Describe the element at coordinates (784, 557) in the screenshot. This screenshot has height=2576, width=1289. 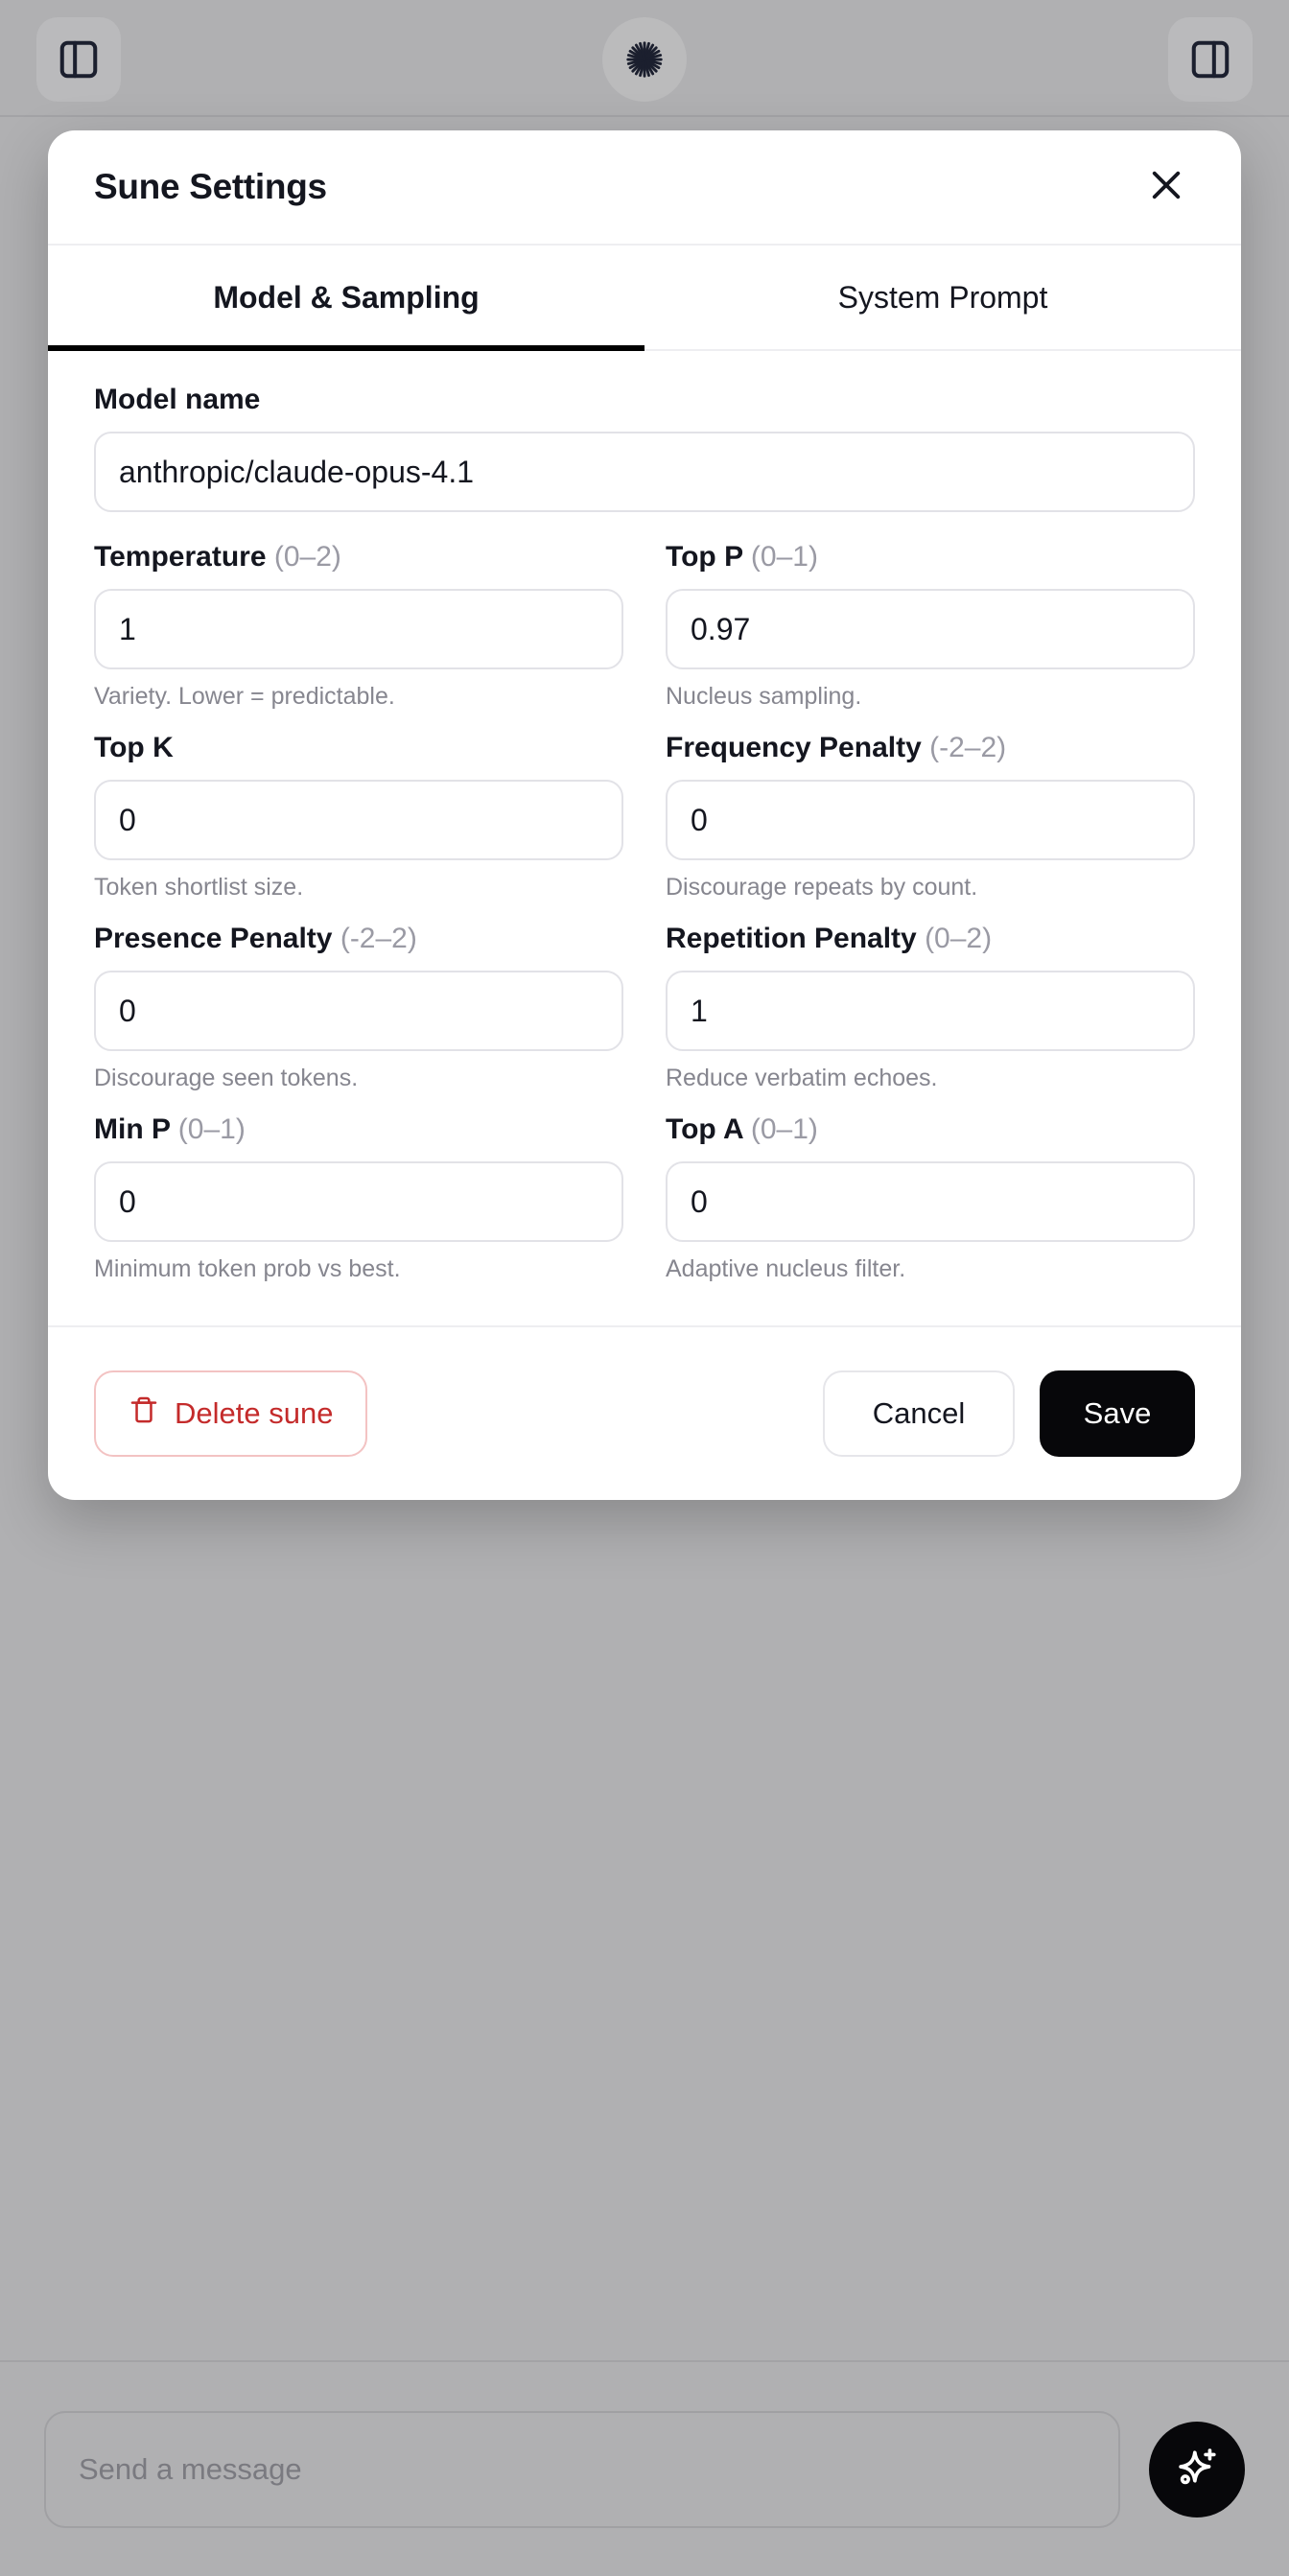
I see `top-p-range: (0–1)` at that location.